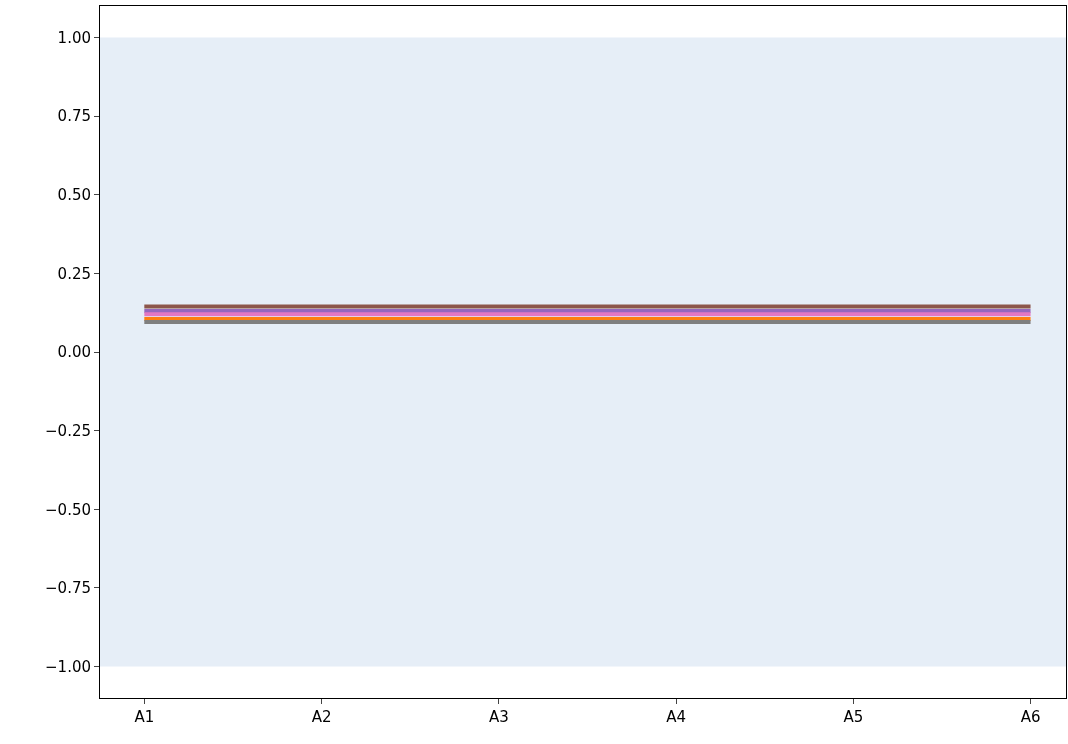  Describe the element at coordinates (74, 37) in the screenshot. I see `y-tick-label: 1.00` at that location.